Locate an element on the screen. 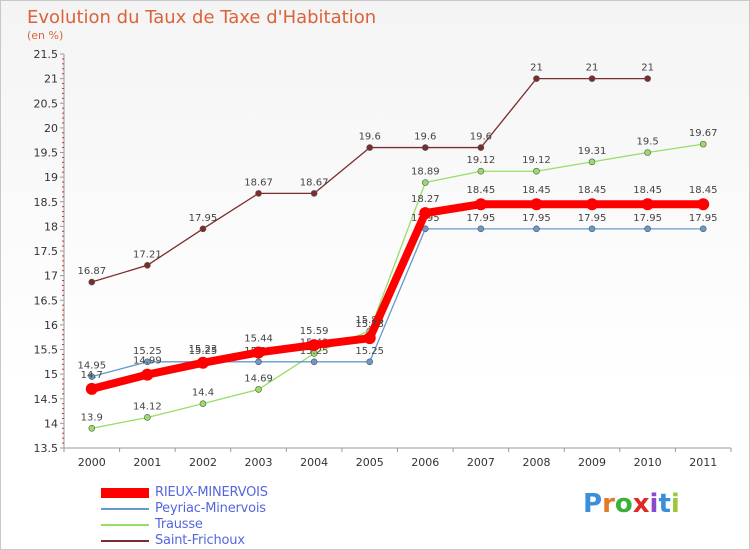  data-label-rieux-minervois: 15.73 is located at coordinates (369, 324).